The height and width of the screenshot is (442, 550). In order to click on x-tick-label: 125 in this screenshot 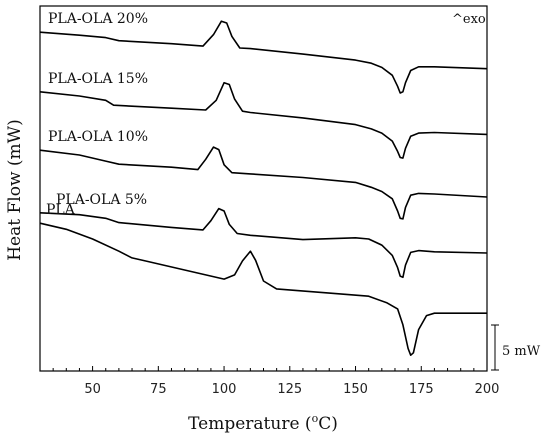, I will do `click(289, 389)`.